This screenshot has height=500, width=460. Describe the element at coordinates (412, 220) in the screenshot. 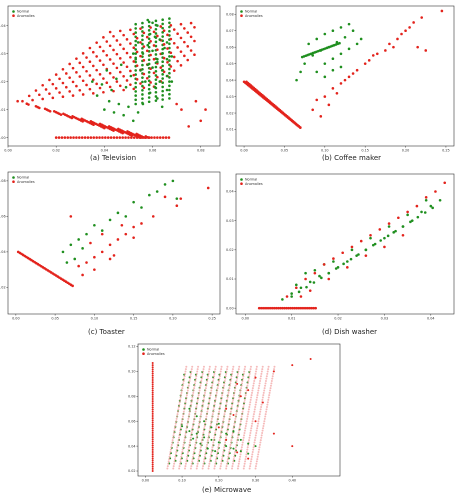

I see `dish-washer-normal-point` at that location.